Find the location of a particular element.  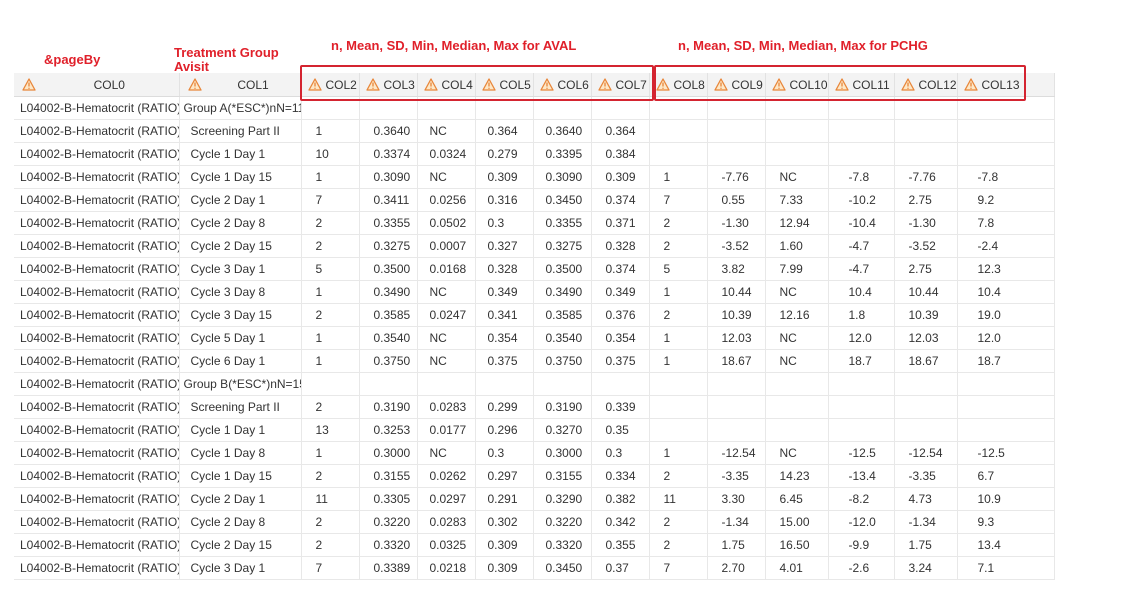

cell-col11: -13.4 is located at coordinates (861, 476).